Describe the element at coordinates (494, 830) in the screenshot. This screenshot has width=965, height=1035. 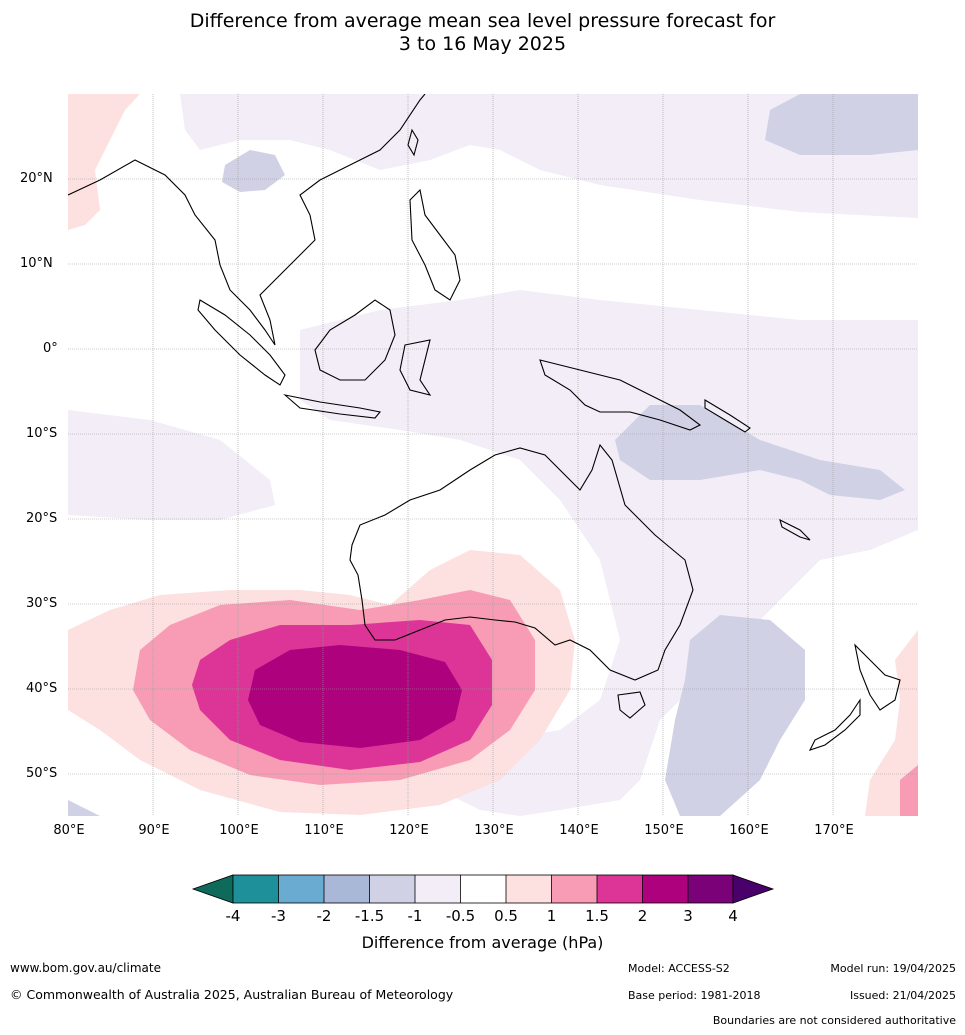
I see `lon-label-130e: 130°E` at that location.